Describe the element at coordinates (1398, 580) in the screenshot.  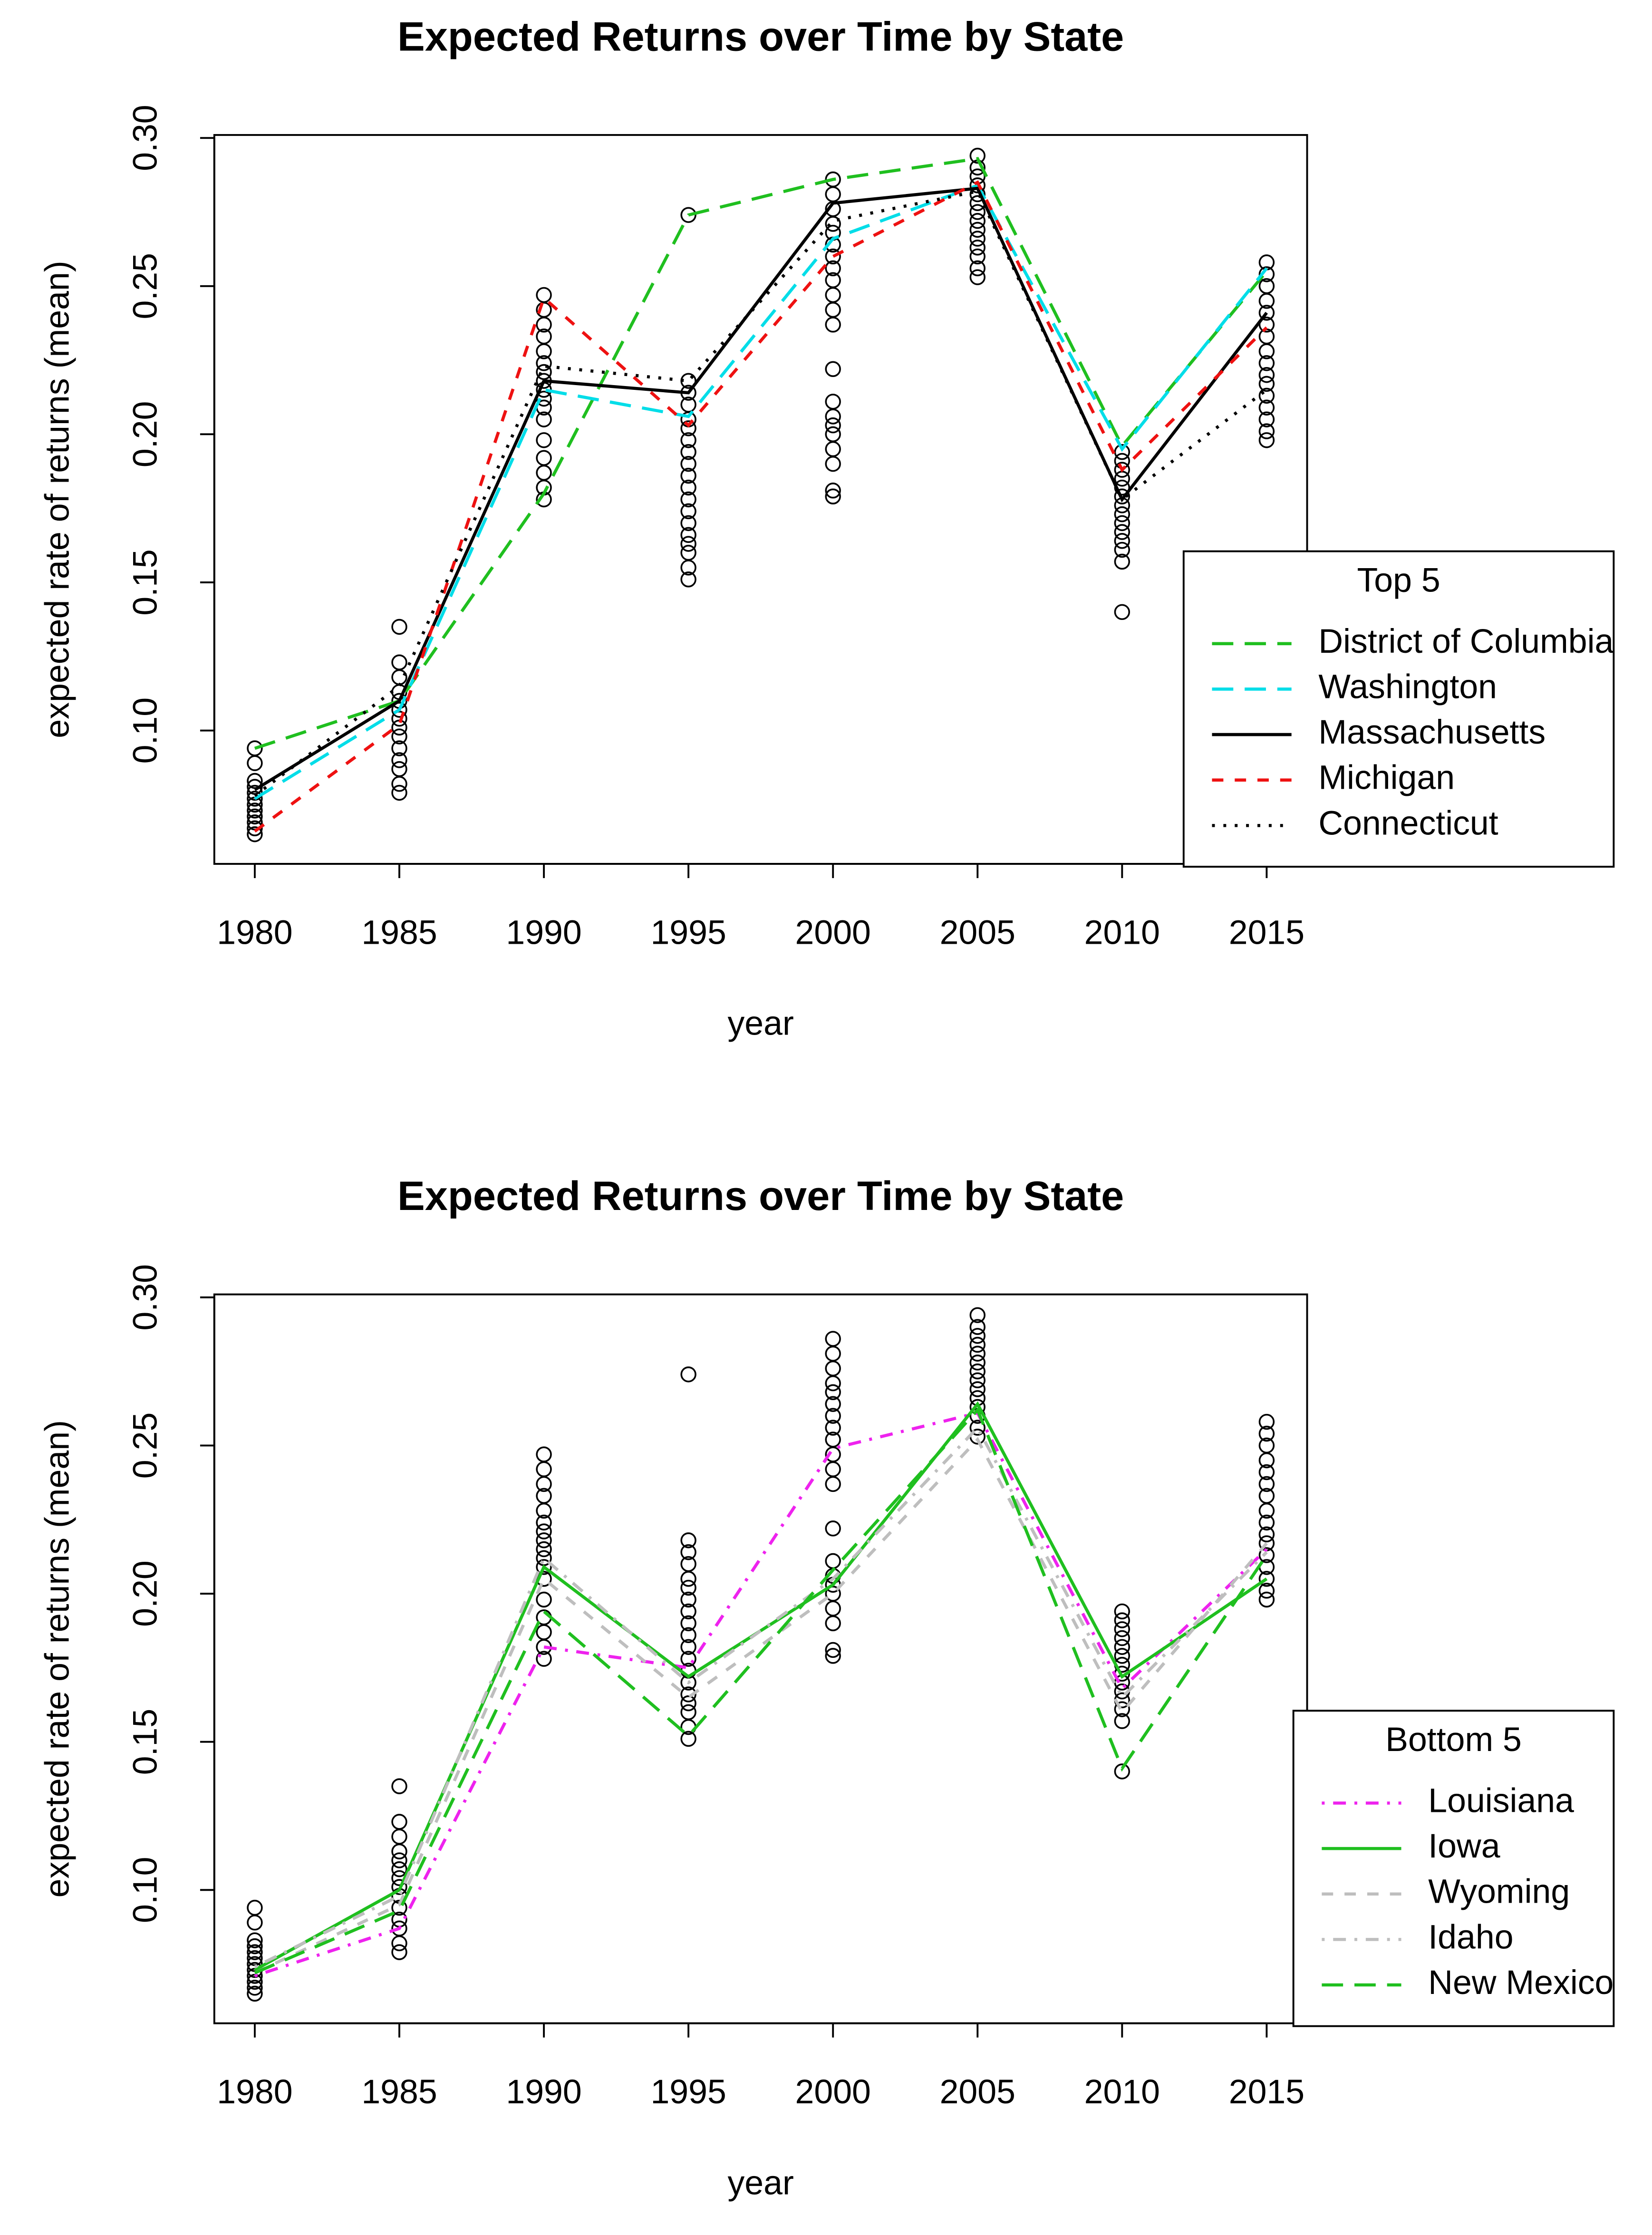
I see `legend-title: Top 5` at that location.